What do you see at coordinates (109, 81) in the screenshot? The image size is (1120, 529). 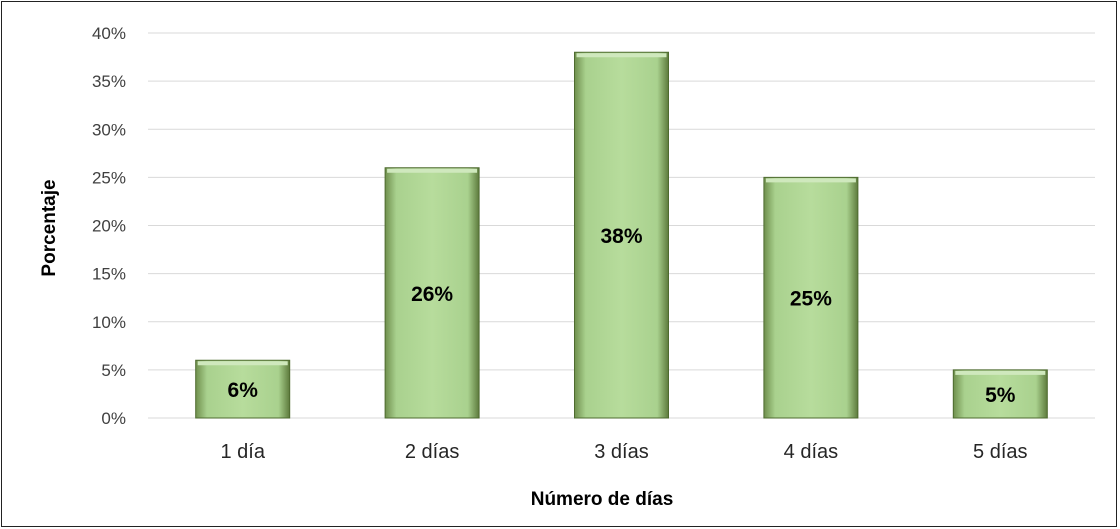 I see `y-tick-label: 35%` at bounding box center [109, 81].